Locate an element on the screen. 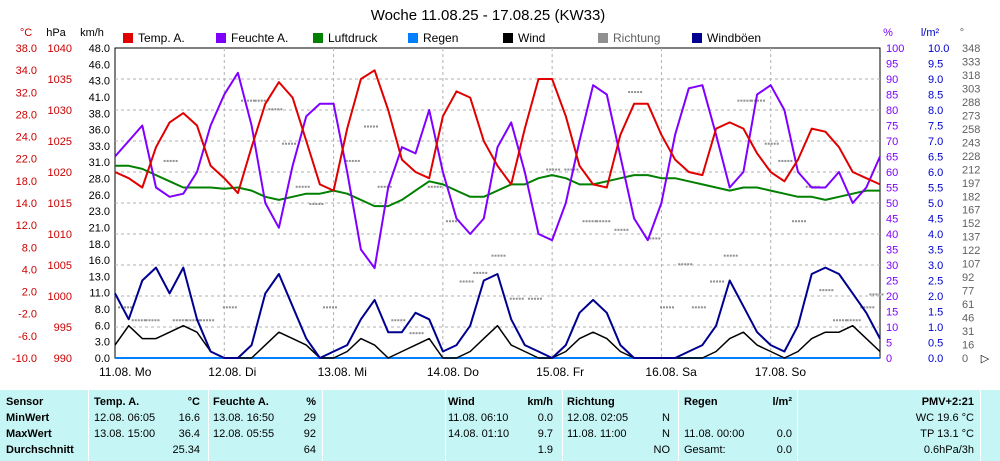  tick-temp: 18.0 is located at coordinates (26, 182).